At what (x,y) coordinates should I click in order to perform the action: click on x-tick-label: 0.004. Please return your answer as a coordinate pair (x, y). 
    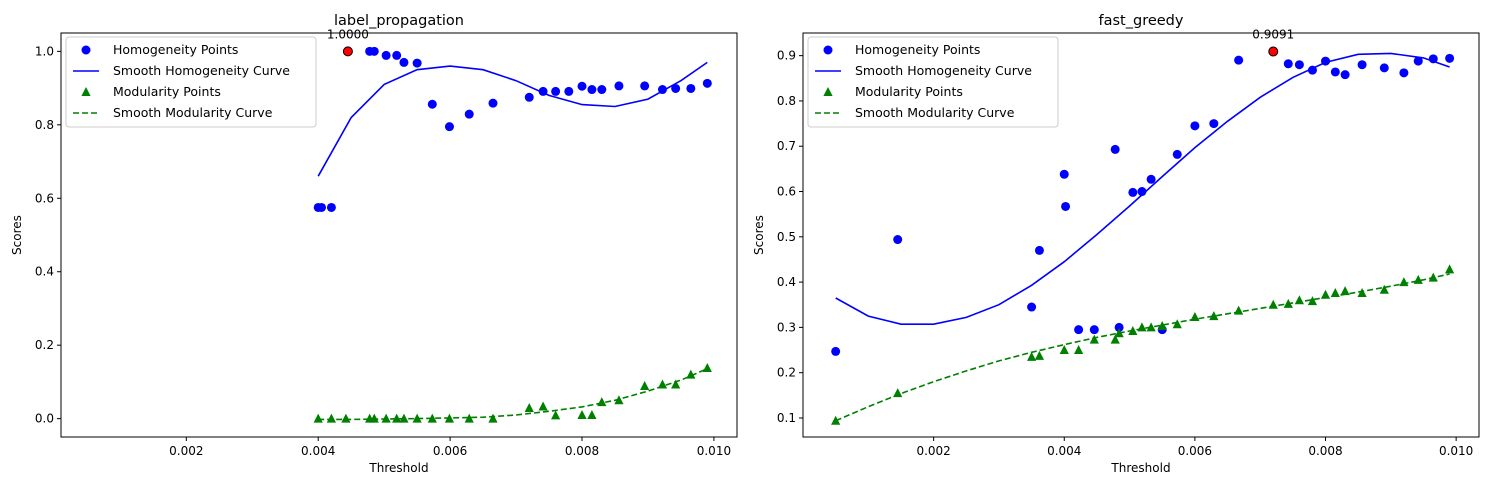
    Looking at the image, I should click on (318, 451).